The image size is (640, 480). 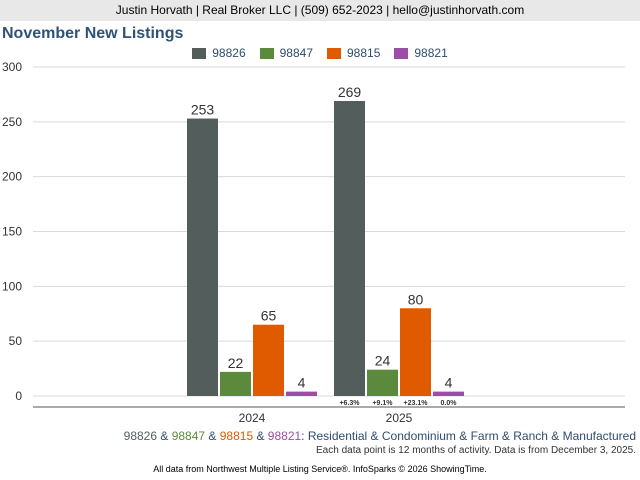 I want to click on legend-label: 98847, so click(x=296, y=53).